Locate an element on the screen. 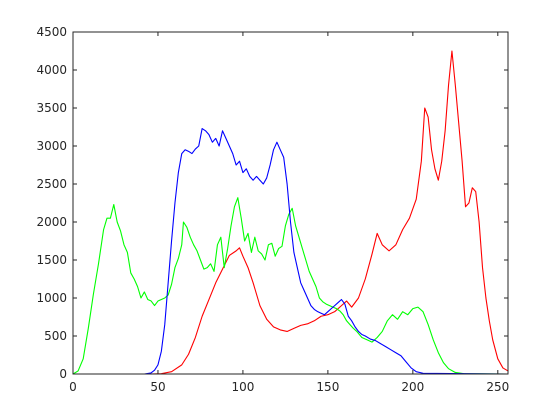 The height and width of the screenshot is (420, 560). y-tick-label: 1000 is located at coordinates (51, 298).